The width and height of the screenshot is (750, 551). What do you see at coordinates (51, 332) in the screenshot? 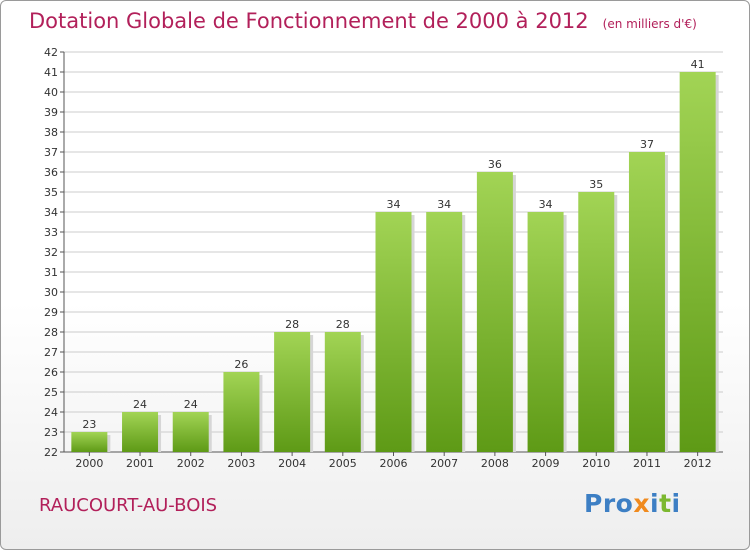
I see `y-tick-label: 28` at bounding box center [51, 332].